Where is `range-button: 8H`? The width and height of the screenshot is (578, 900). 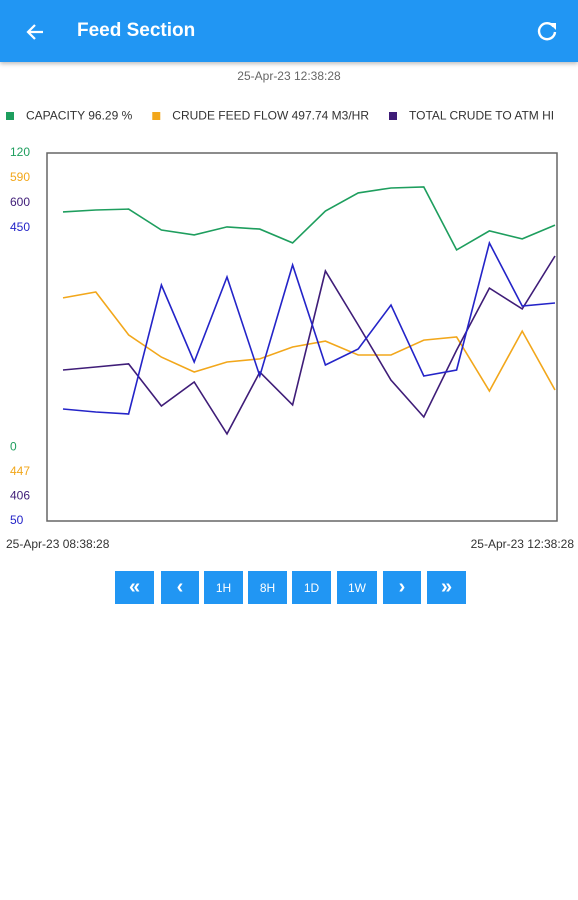
range-button: 8H is located at coordinates (267, 587).